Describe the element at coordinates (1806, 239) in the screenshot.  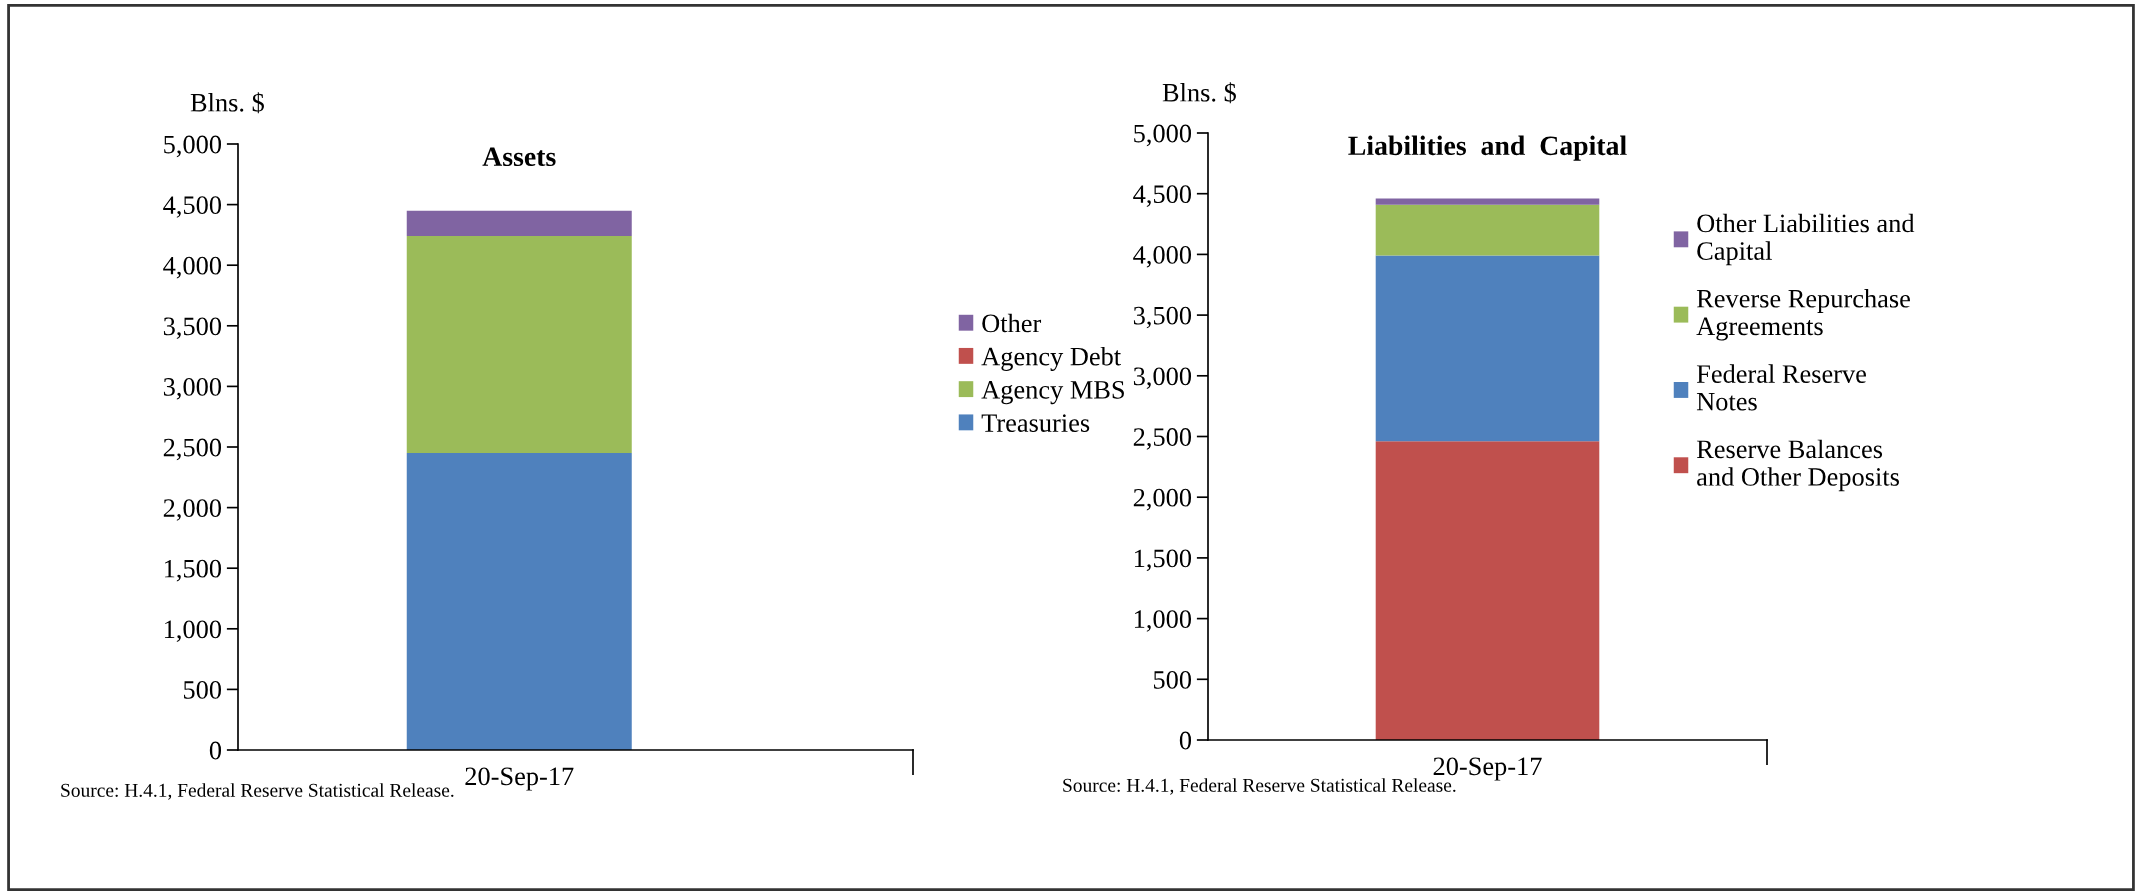
I see `legend-label: Other Liabilities and Capital` at that location.